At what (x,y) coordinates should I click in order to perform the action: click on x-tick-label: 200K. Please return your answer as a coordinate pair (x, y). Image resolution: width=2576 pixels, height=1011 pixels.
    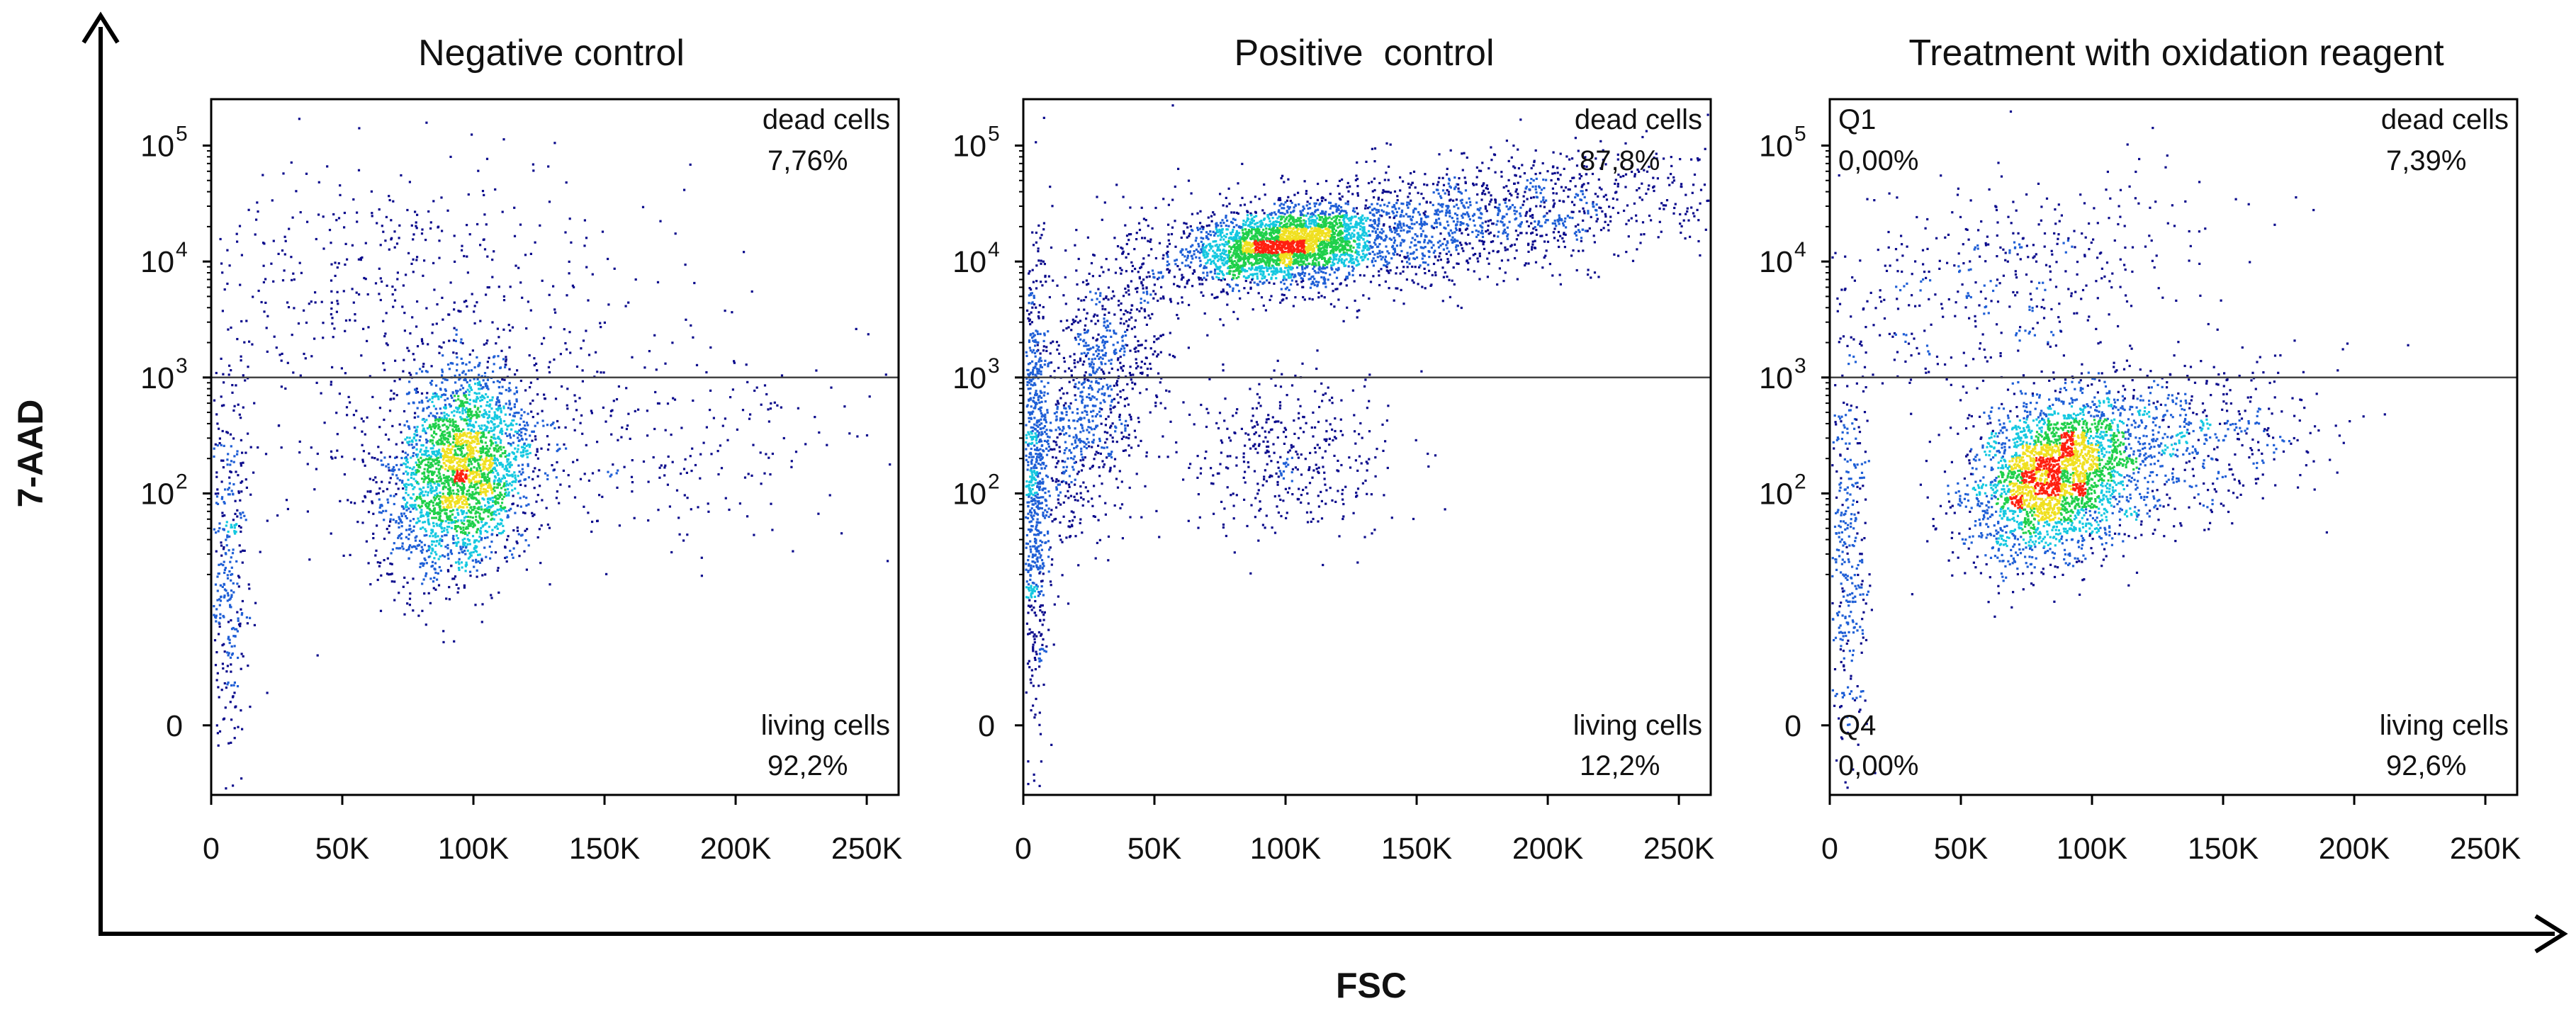
    Looking at the image, I should click on (736, 849).